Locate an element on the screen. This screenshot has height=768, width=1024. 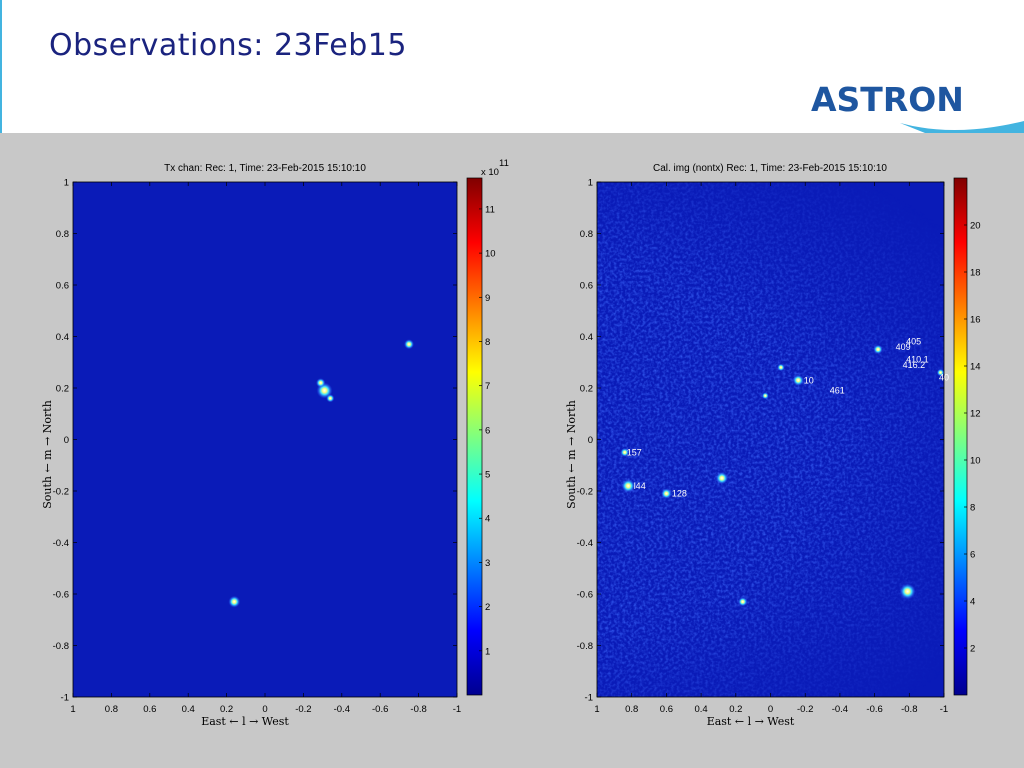
colorbar-scale-exponent: 11 is located at coordinates (504, 163).